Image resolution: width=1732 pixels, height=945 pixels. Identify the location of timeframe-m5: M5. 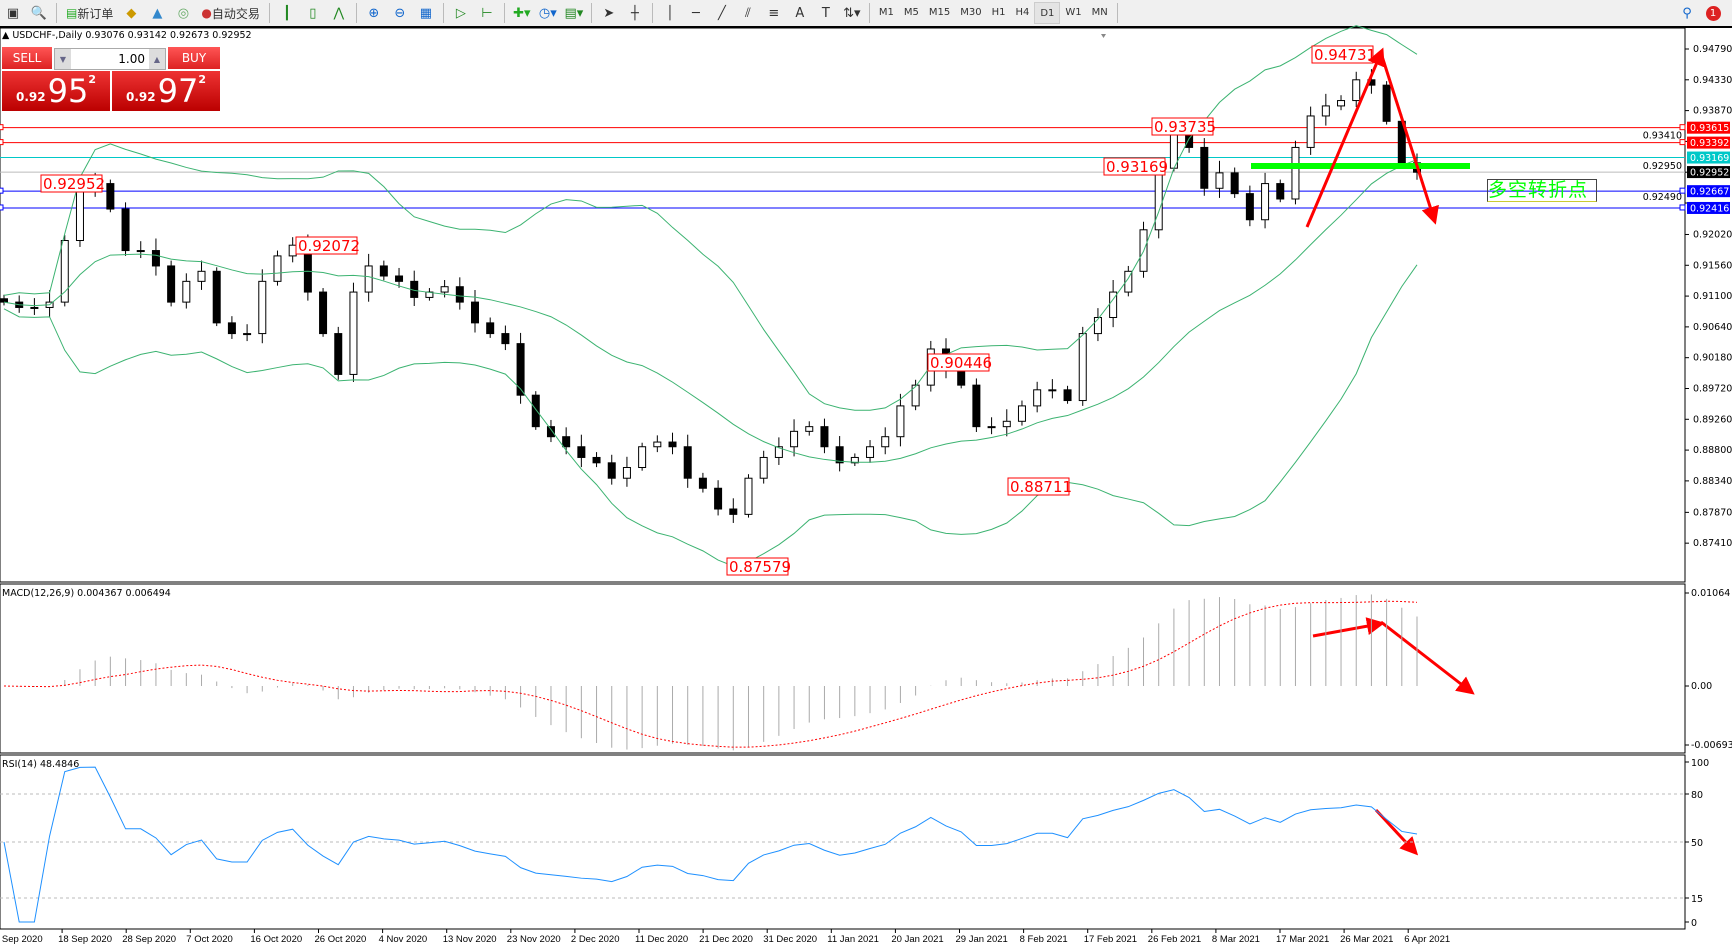
(911, 12).